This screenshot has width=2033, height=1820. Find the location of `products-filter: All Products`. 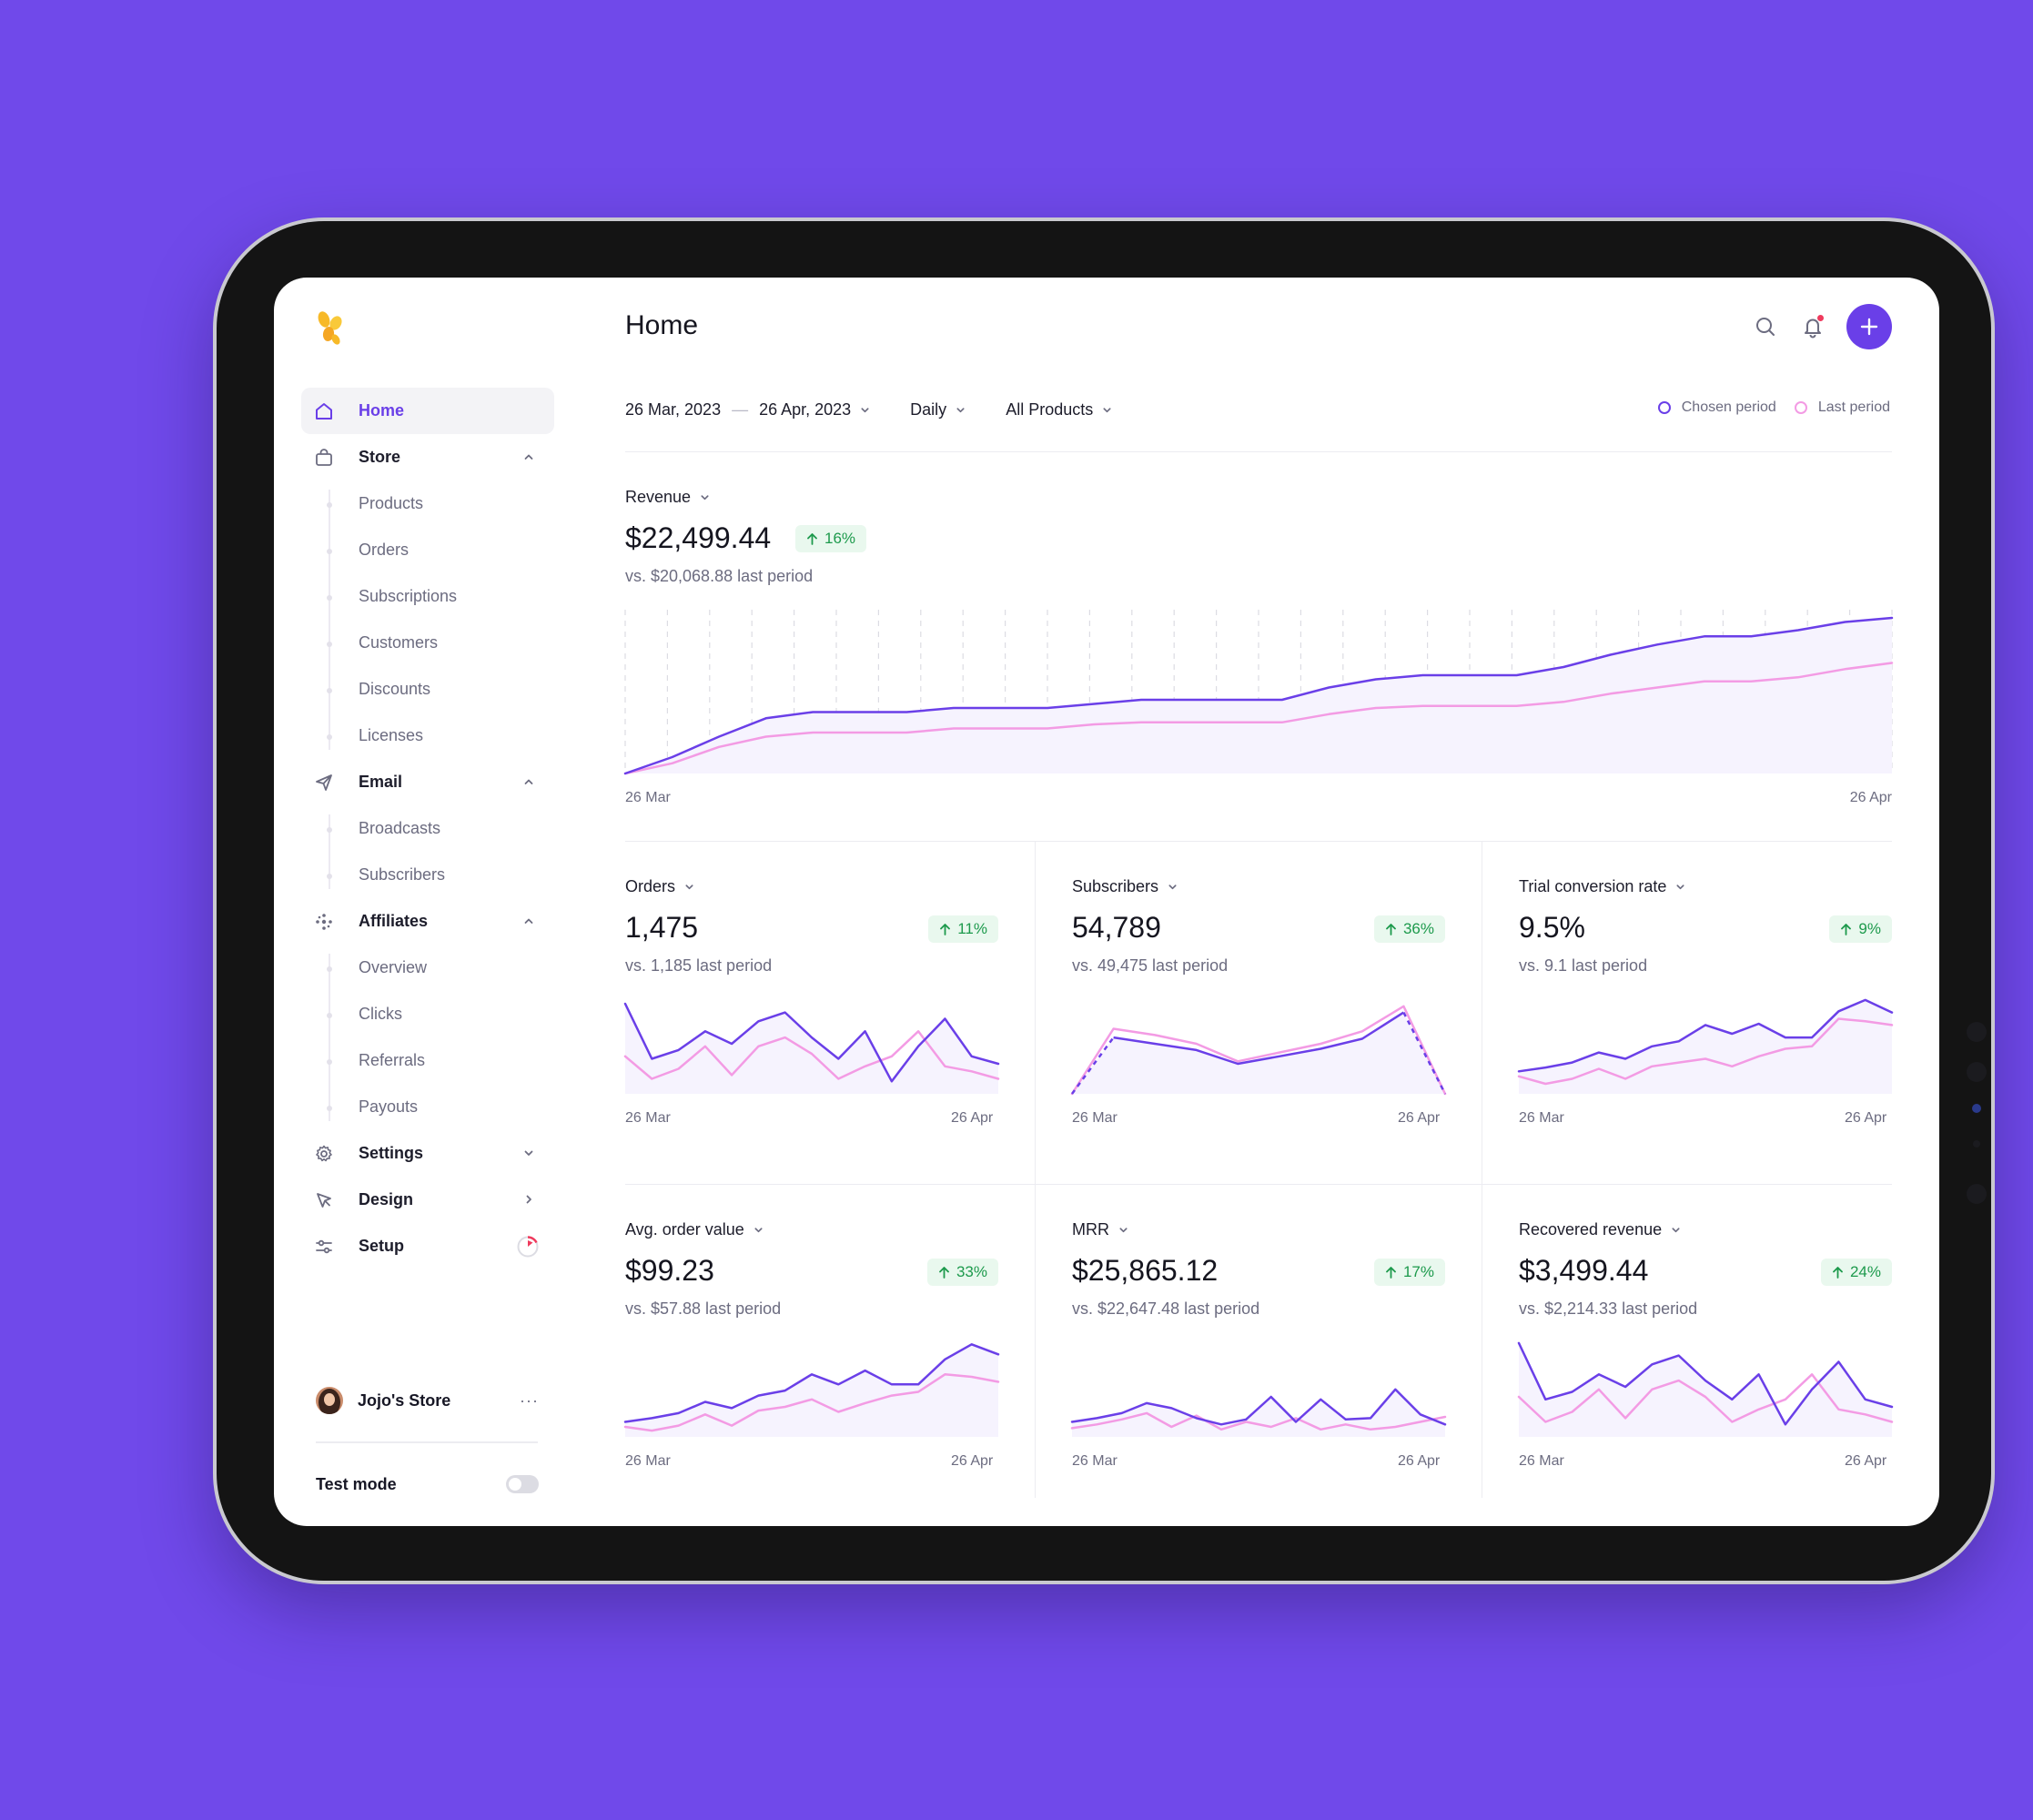

products-filter: All Products is located at coordinates (1059, 410).